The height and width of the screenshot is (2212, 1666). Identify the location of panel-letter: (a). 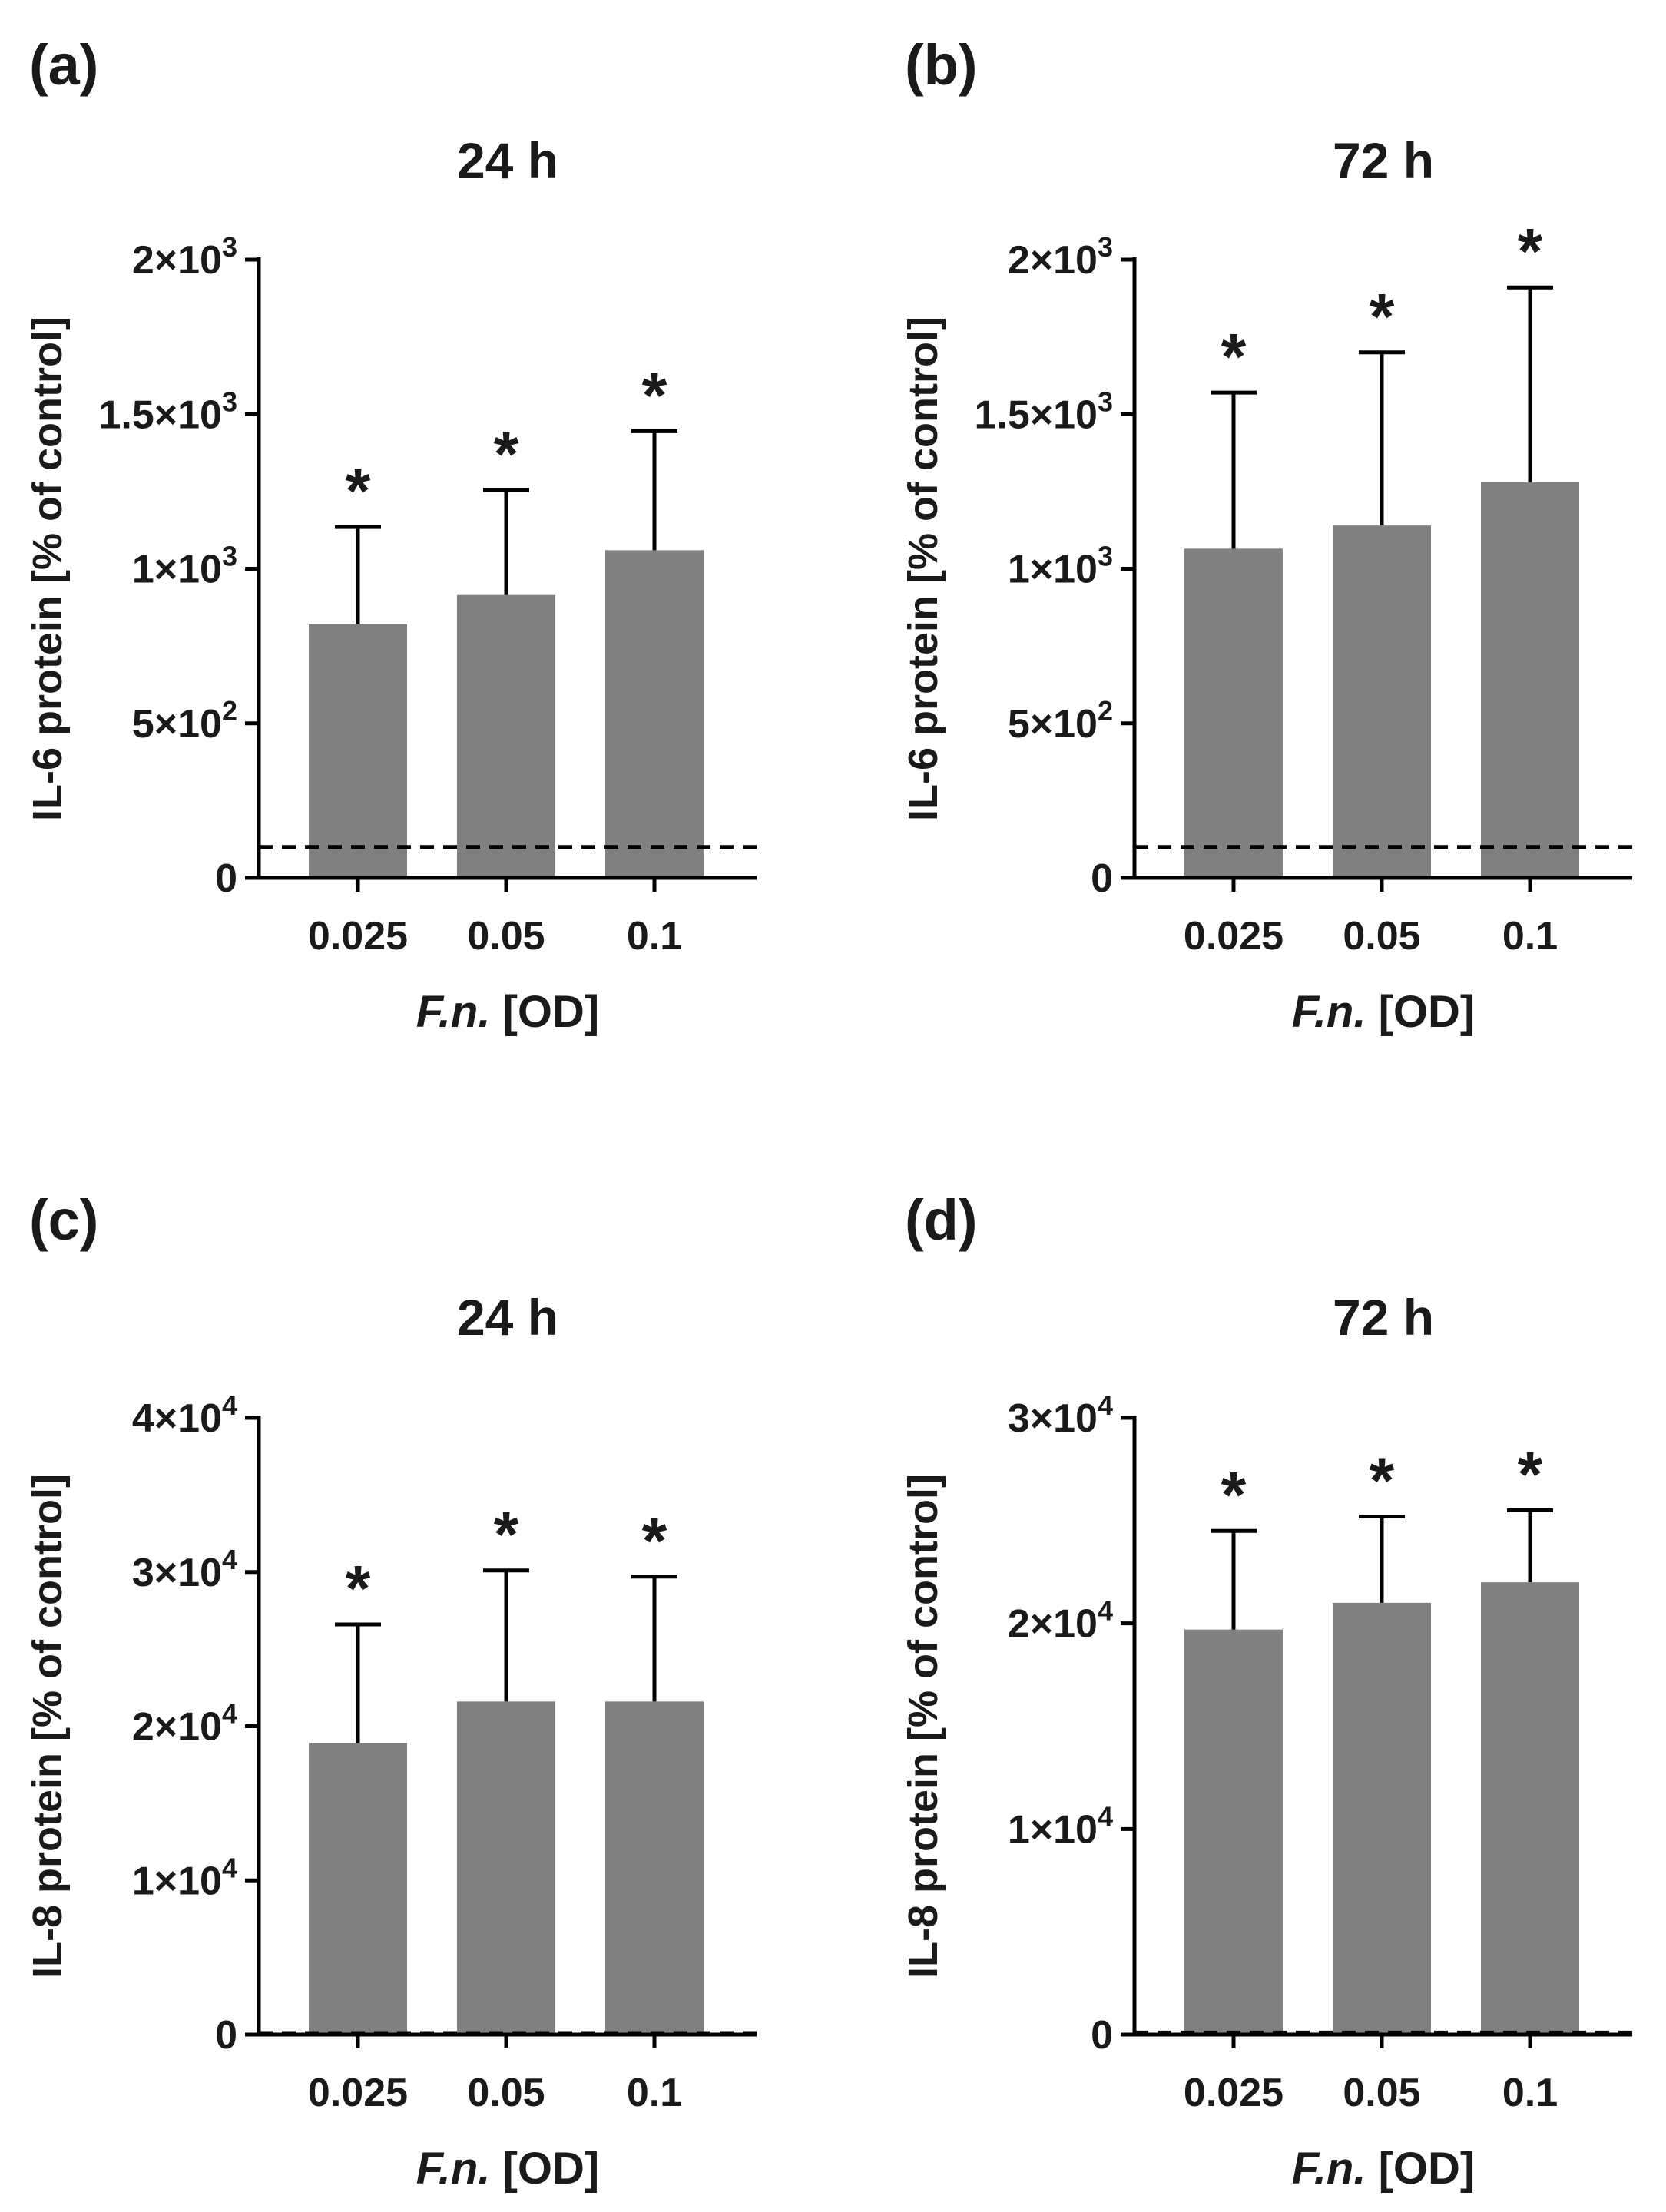
(63, 65).